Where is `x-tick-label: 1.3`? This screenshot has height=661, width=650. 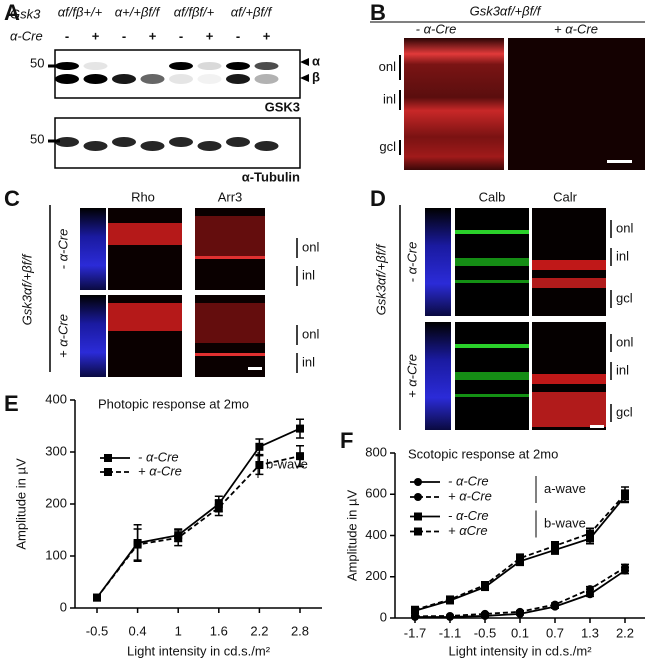
x-tick-label: 1.3 is located at coordinates (590, 632).